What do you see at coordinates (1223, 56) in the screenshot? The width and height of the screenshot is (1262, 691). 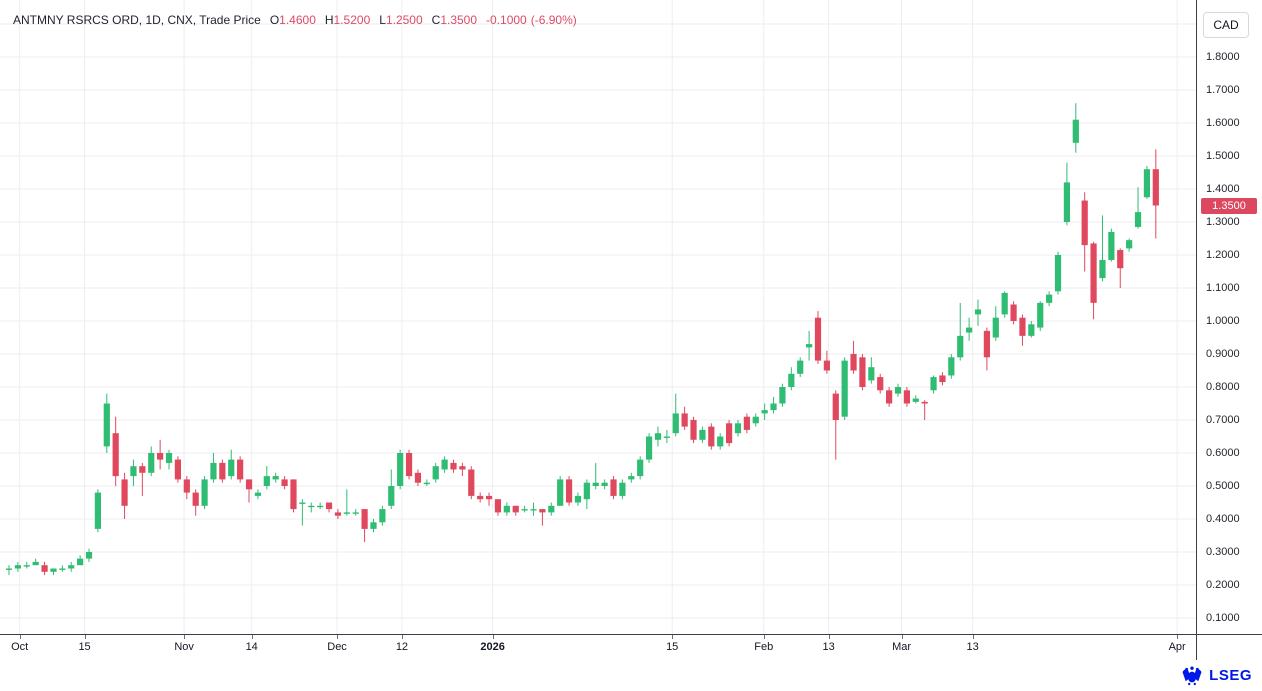 I see `y-tick-label: 1.8000` at bounding box center [1223, 56].